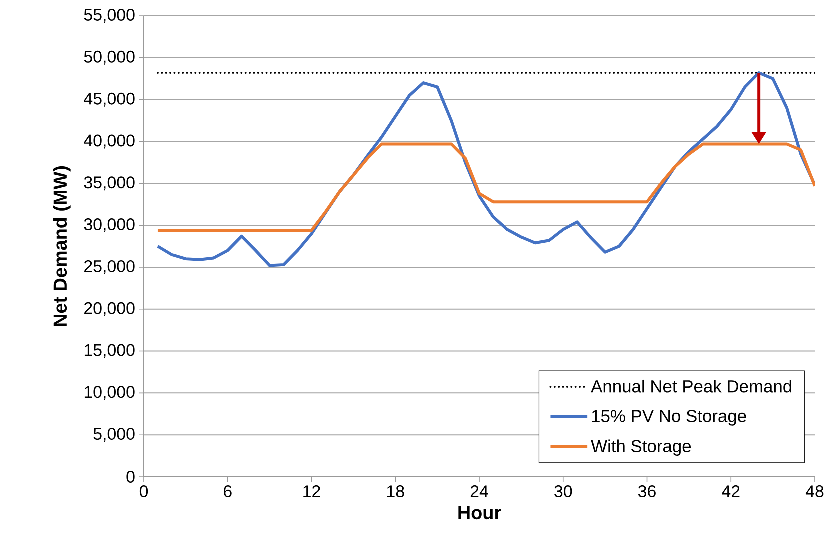  What do you see at coordinates (109, 393) in the screenshot?
I see `y-tick-label: 10,000` at bounding box center [109, 393].